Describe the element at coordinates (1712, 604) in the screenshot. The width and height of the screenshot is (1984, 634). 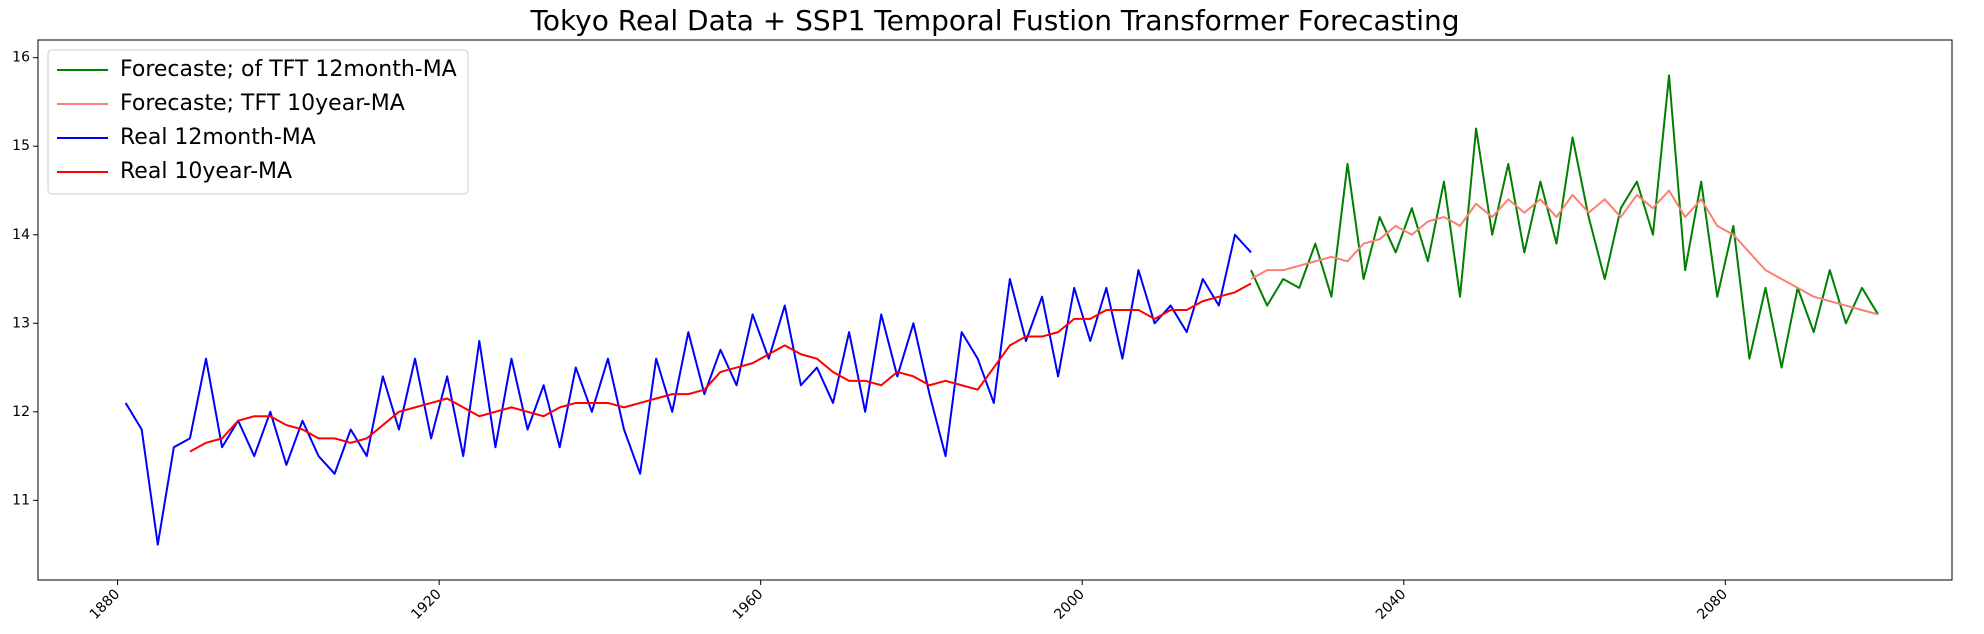
I see `x-tick-label: 2080` at that location.